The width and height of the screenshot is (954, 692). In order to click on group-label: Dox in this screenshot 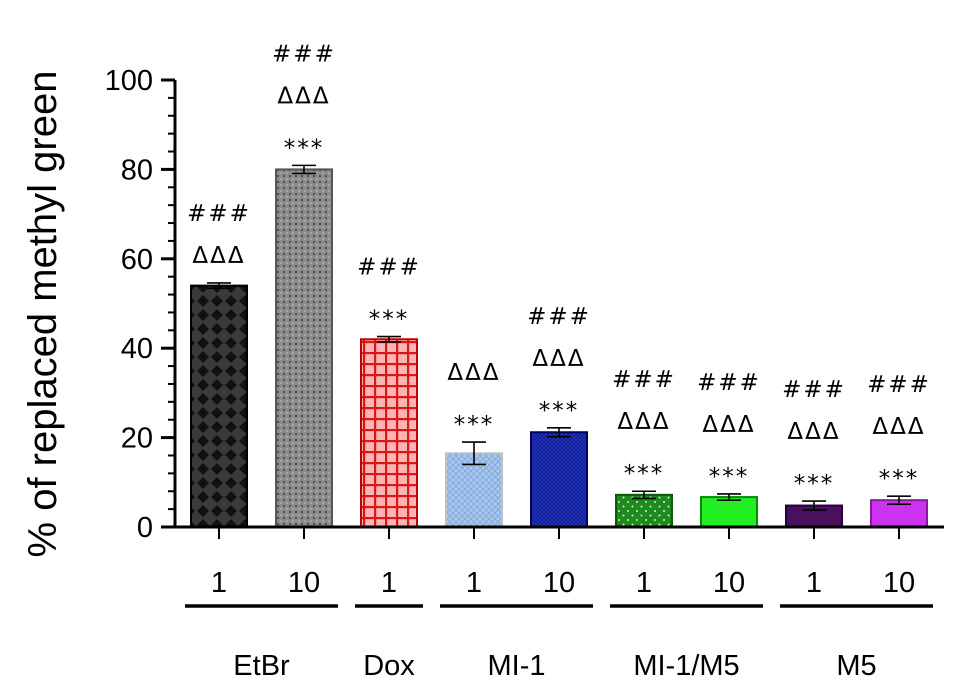, I will do `click(389, 666)`.